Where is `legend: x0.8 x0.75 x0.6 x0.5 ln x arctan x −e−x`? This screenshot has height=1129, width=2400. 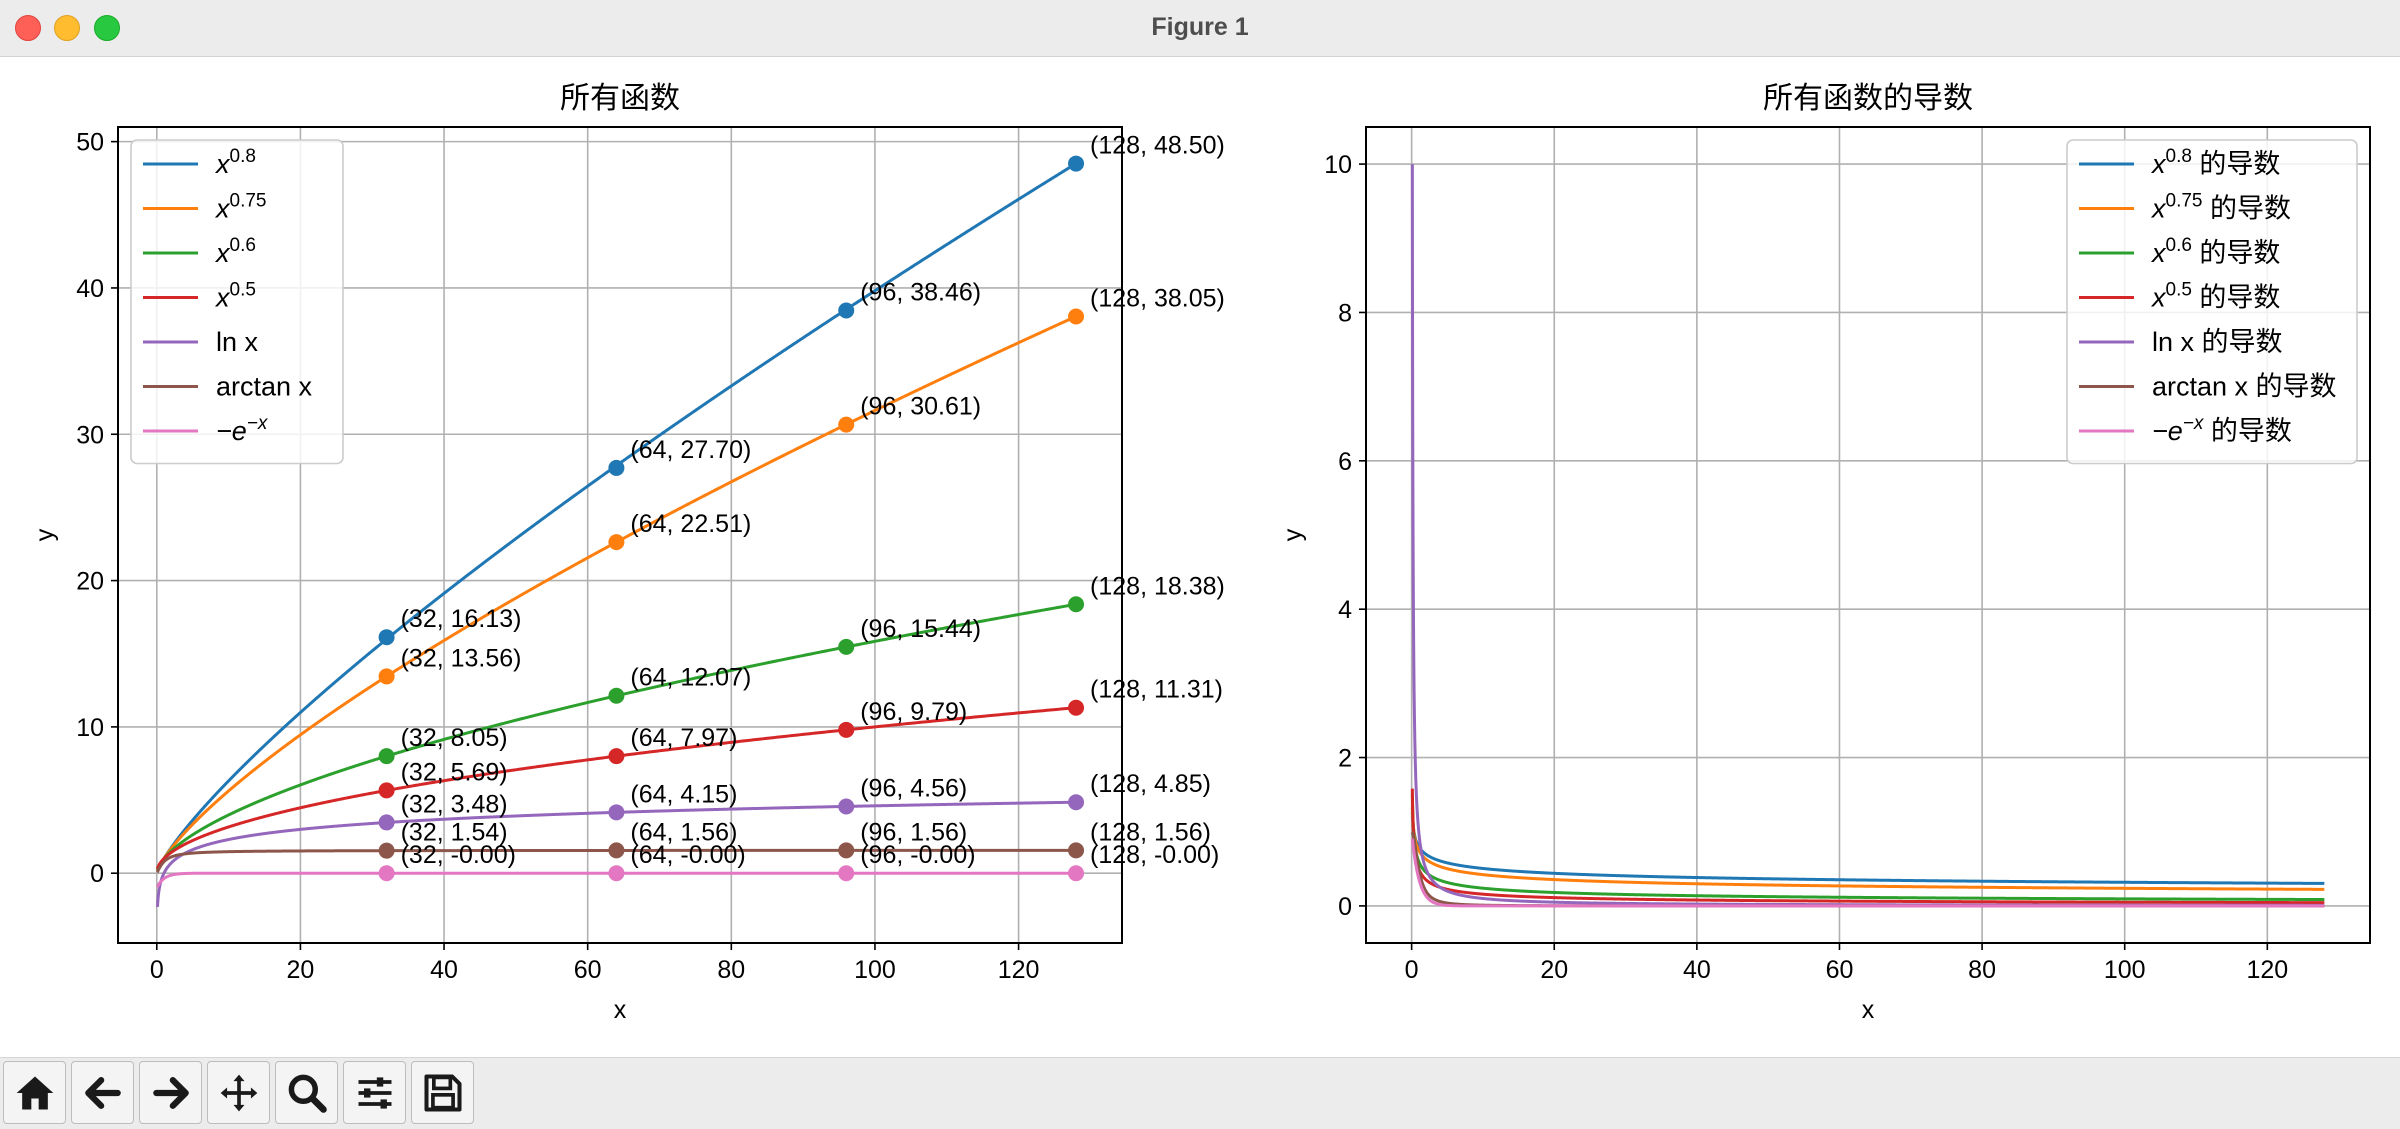 legend: x0.8 x0.75 x0.6 x0.5 ln x arctan x −e−x is located at coordinates (237, 302).